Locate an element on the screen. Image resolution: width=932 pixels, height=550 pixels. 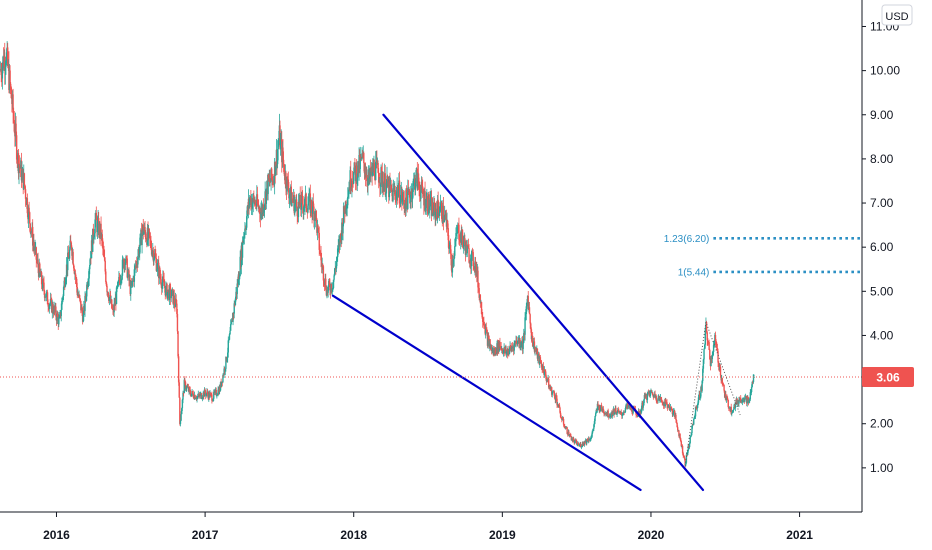
fib-levels: 1.23(6.20) 1(5.44) is located at coordinates (762, 256).